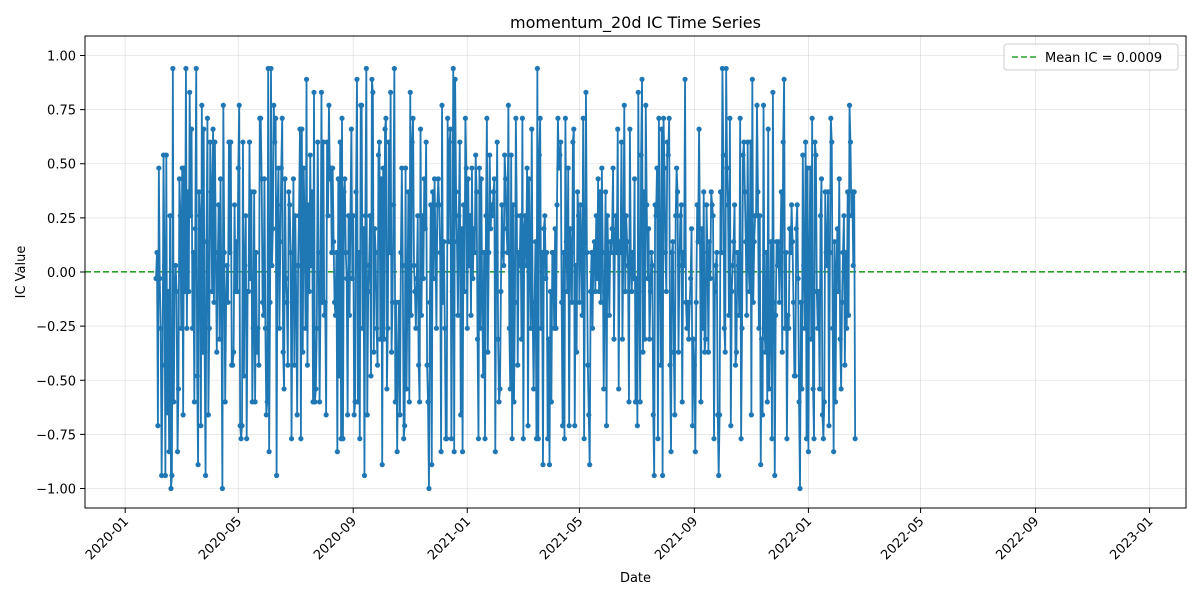  What do you see at coordinates (1091, 57) in the screenshot?
I see `legend-box` at bounding box center [1091, 57].